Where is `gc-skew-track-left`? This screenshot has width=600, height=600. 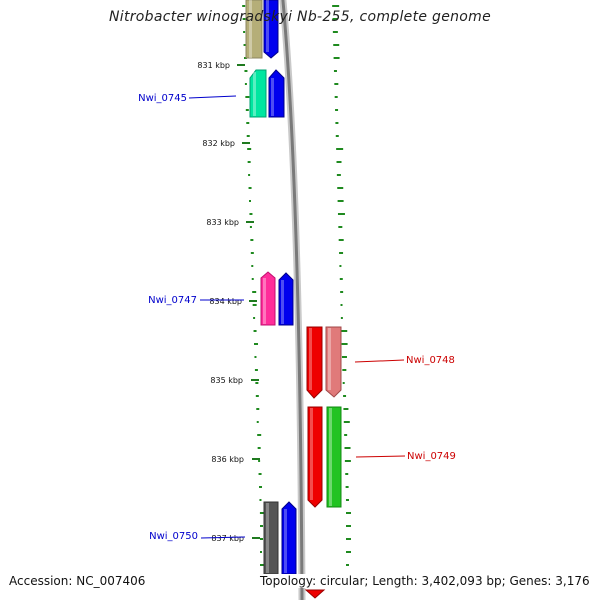 gc-skew-track-left is located at coordinates (253, 285).